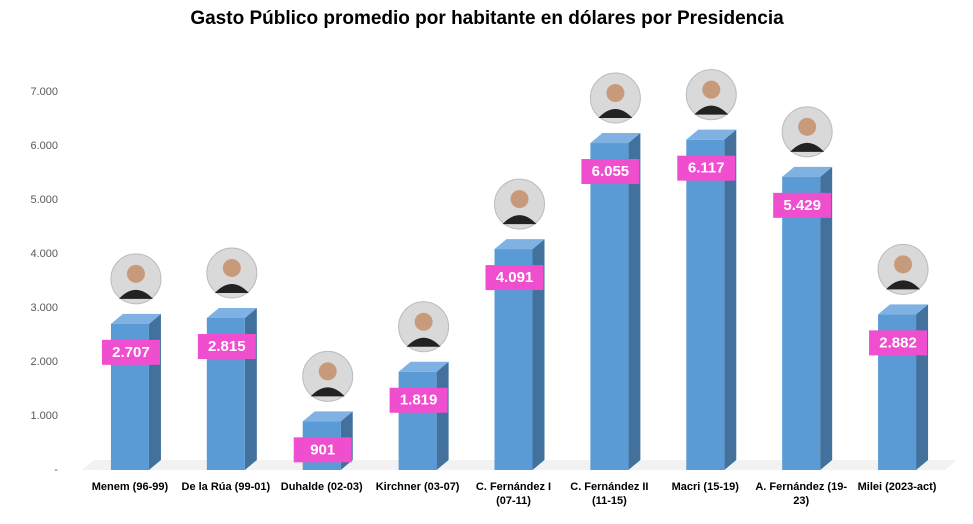  What do you see at coordinates (44, 416) in the screenshot?
I see `y-tick-label: 1.000` at bounding box center [44, 416].